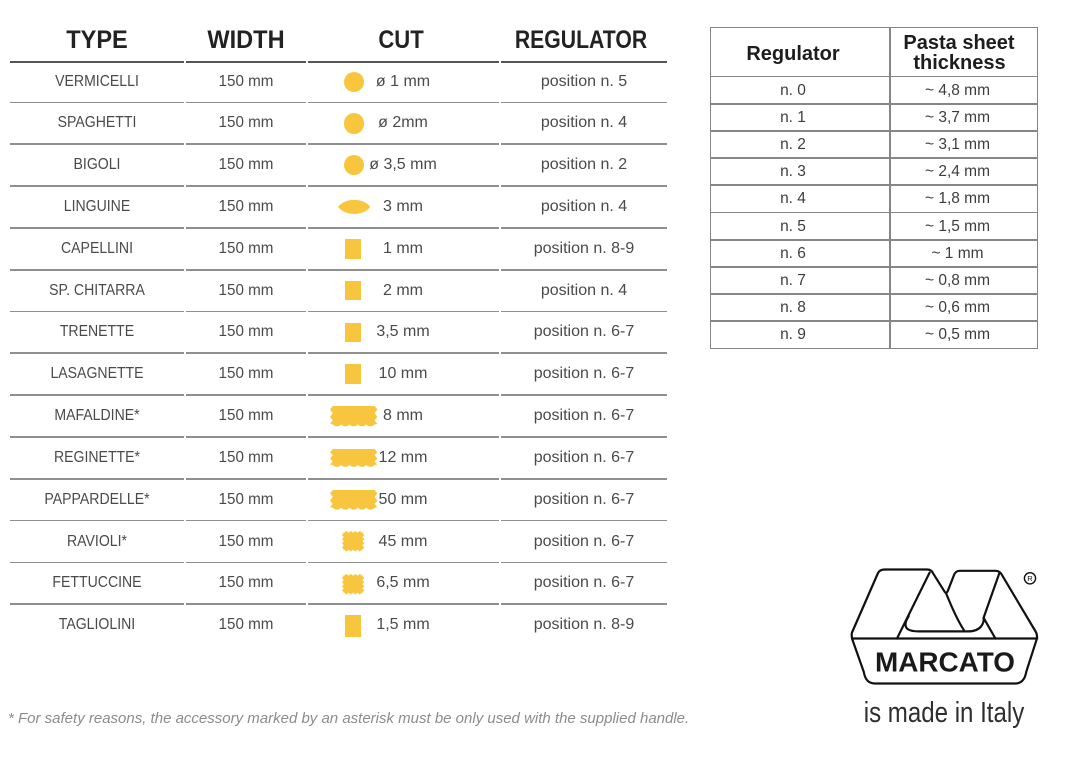 This screenshot has width=1065, height=757. Describe the element at coordinates (945, 662) in the screenshot. I see `svg-text: MARCATO` at that location.